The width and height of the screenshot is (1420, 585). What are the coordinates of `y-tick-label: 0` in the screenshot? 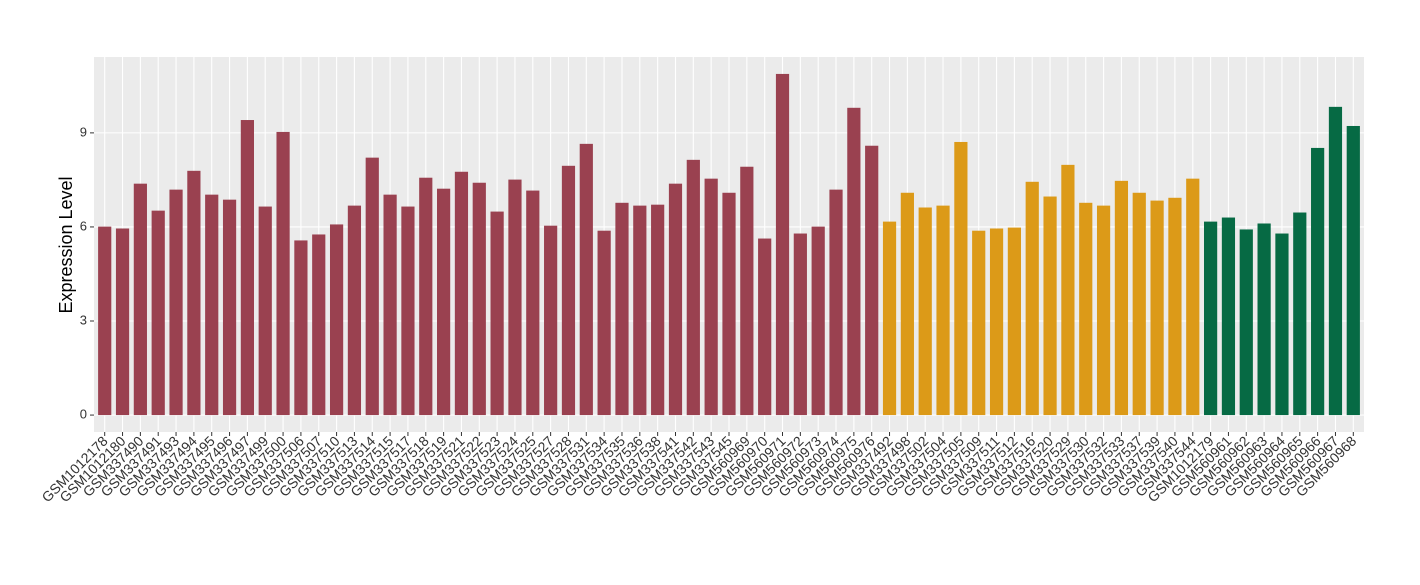 It's located at (83, 414).